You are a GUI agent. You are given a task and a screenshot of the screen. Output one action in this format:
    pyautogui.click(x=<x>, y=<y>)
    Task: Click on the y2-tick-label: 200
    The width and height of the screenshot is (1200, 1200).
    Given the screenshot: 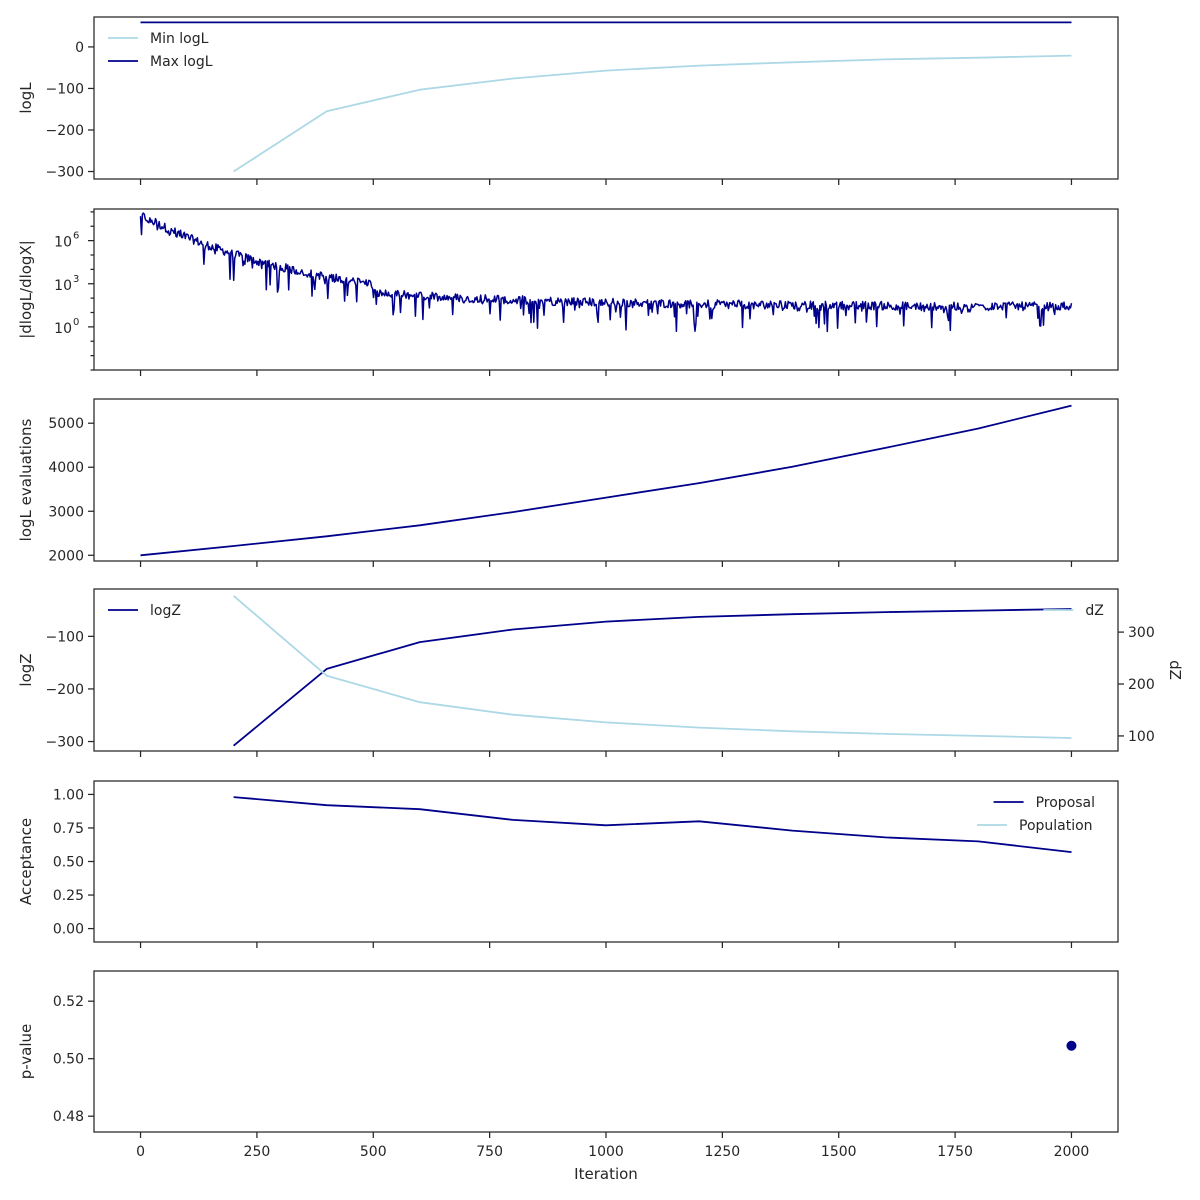 What is the action you would take?
    pyautogui.click(x=1141, y=685)
    